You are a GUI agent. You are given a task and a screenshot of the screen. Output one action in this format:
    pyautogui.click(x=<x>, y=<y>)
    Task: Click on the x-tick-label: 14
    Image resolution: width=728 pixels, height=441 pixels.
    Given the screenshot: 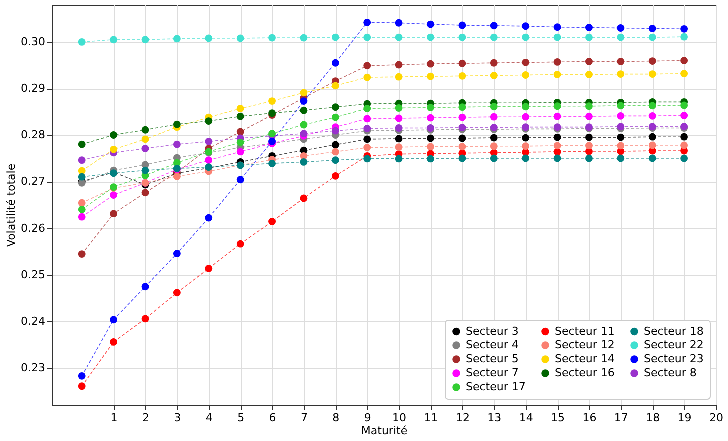 What is the action you would take?
    pyautogui.click(x=526, y=418)
    